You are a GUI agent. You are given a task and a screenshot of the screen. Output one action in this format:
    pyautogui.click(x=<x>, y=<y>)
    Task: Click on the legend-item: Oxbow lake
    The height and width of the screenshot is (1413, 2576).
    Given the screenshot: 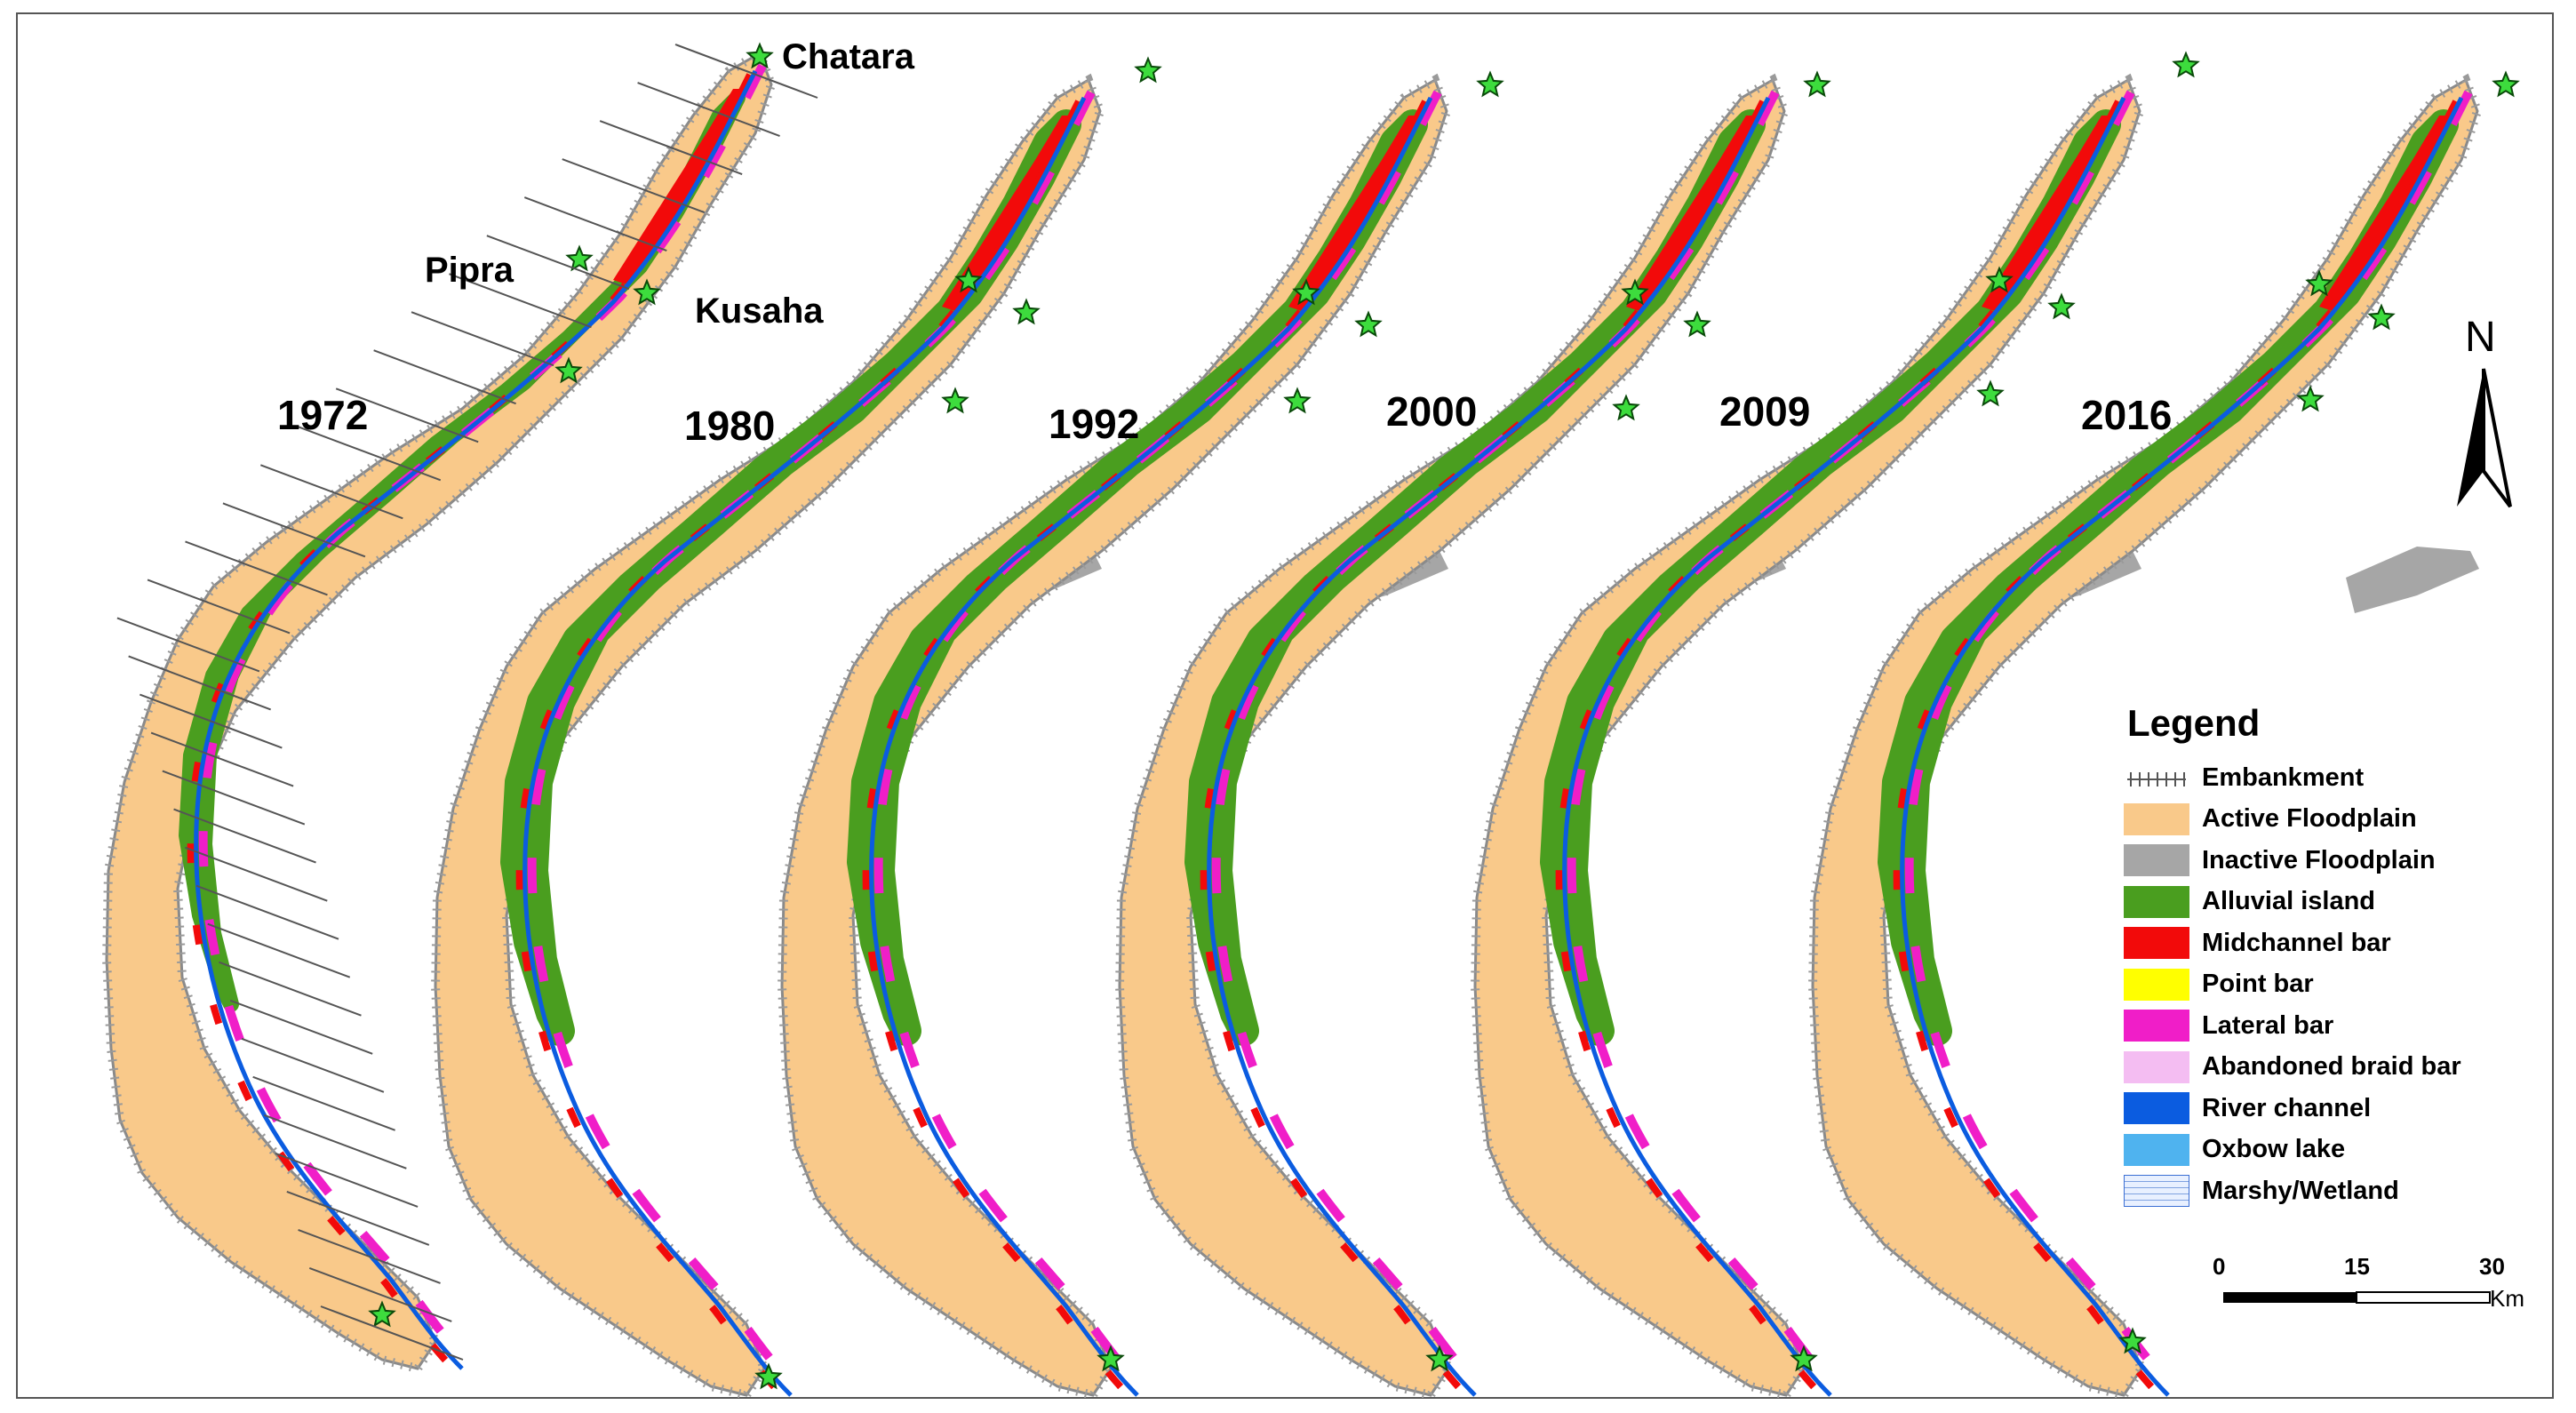 What is the action you would take?
    pyautogui.click(x=2332, y=1150)
    